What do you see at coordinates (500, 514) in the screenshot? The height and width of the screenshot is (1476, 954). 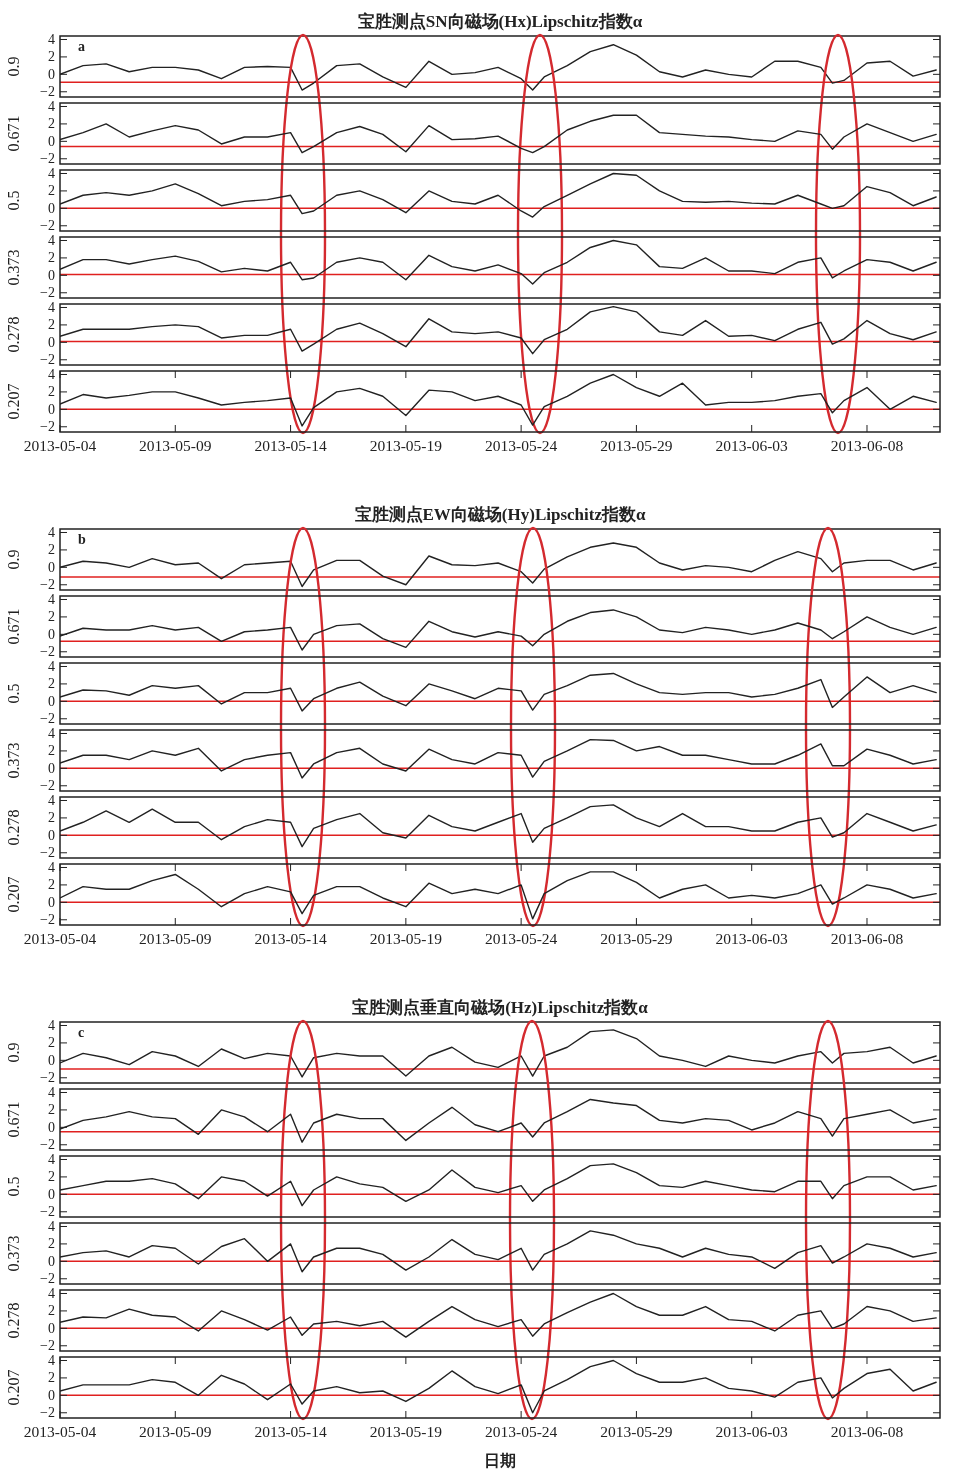 I see `chart-title: 宝胜测点EW向磁场(Hy)Lipschitz指数α` at bounding box center [500, 514].